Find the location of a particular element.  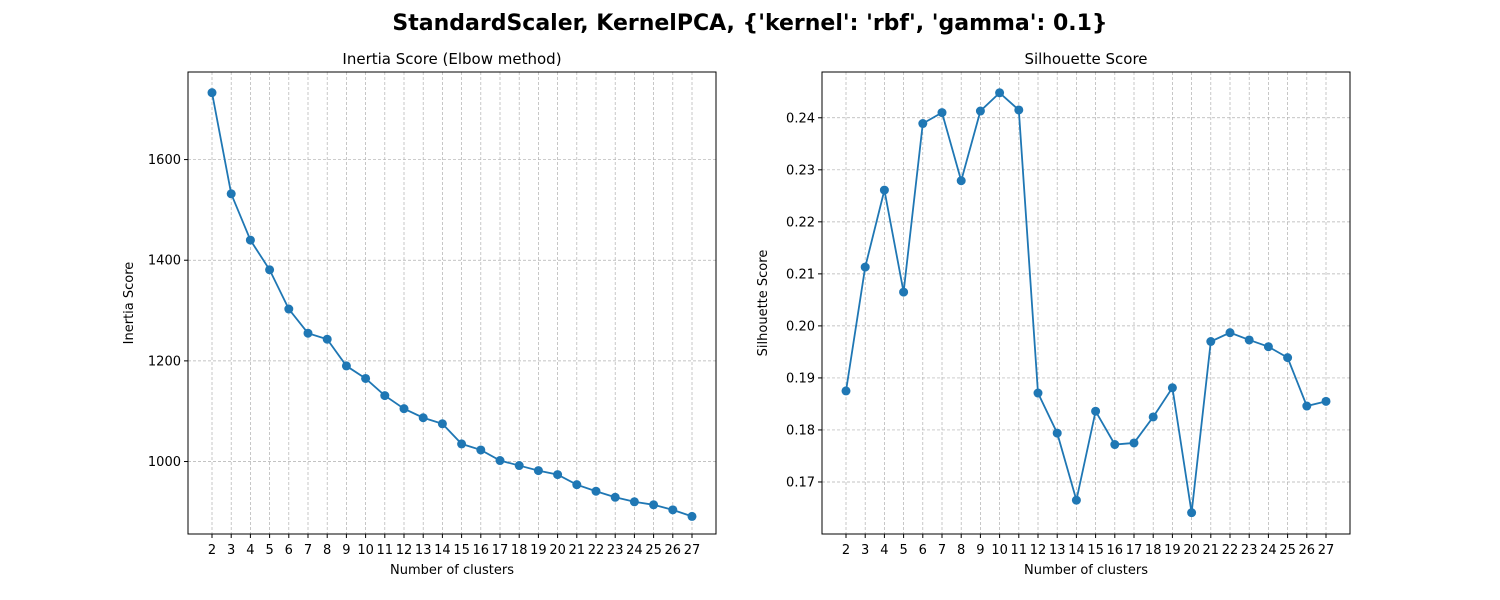

silhouette-ytick-label: 0.18 is located at coordinates (800, 430).